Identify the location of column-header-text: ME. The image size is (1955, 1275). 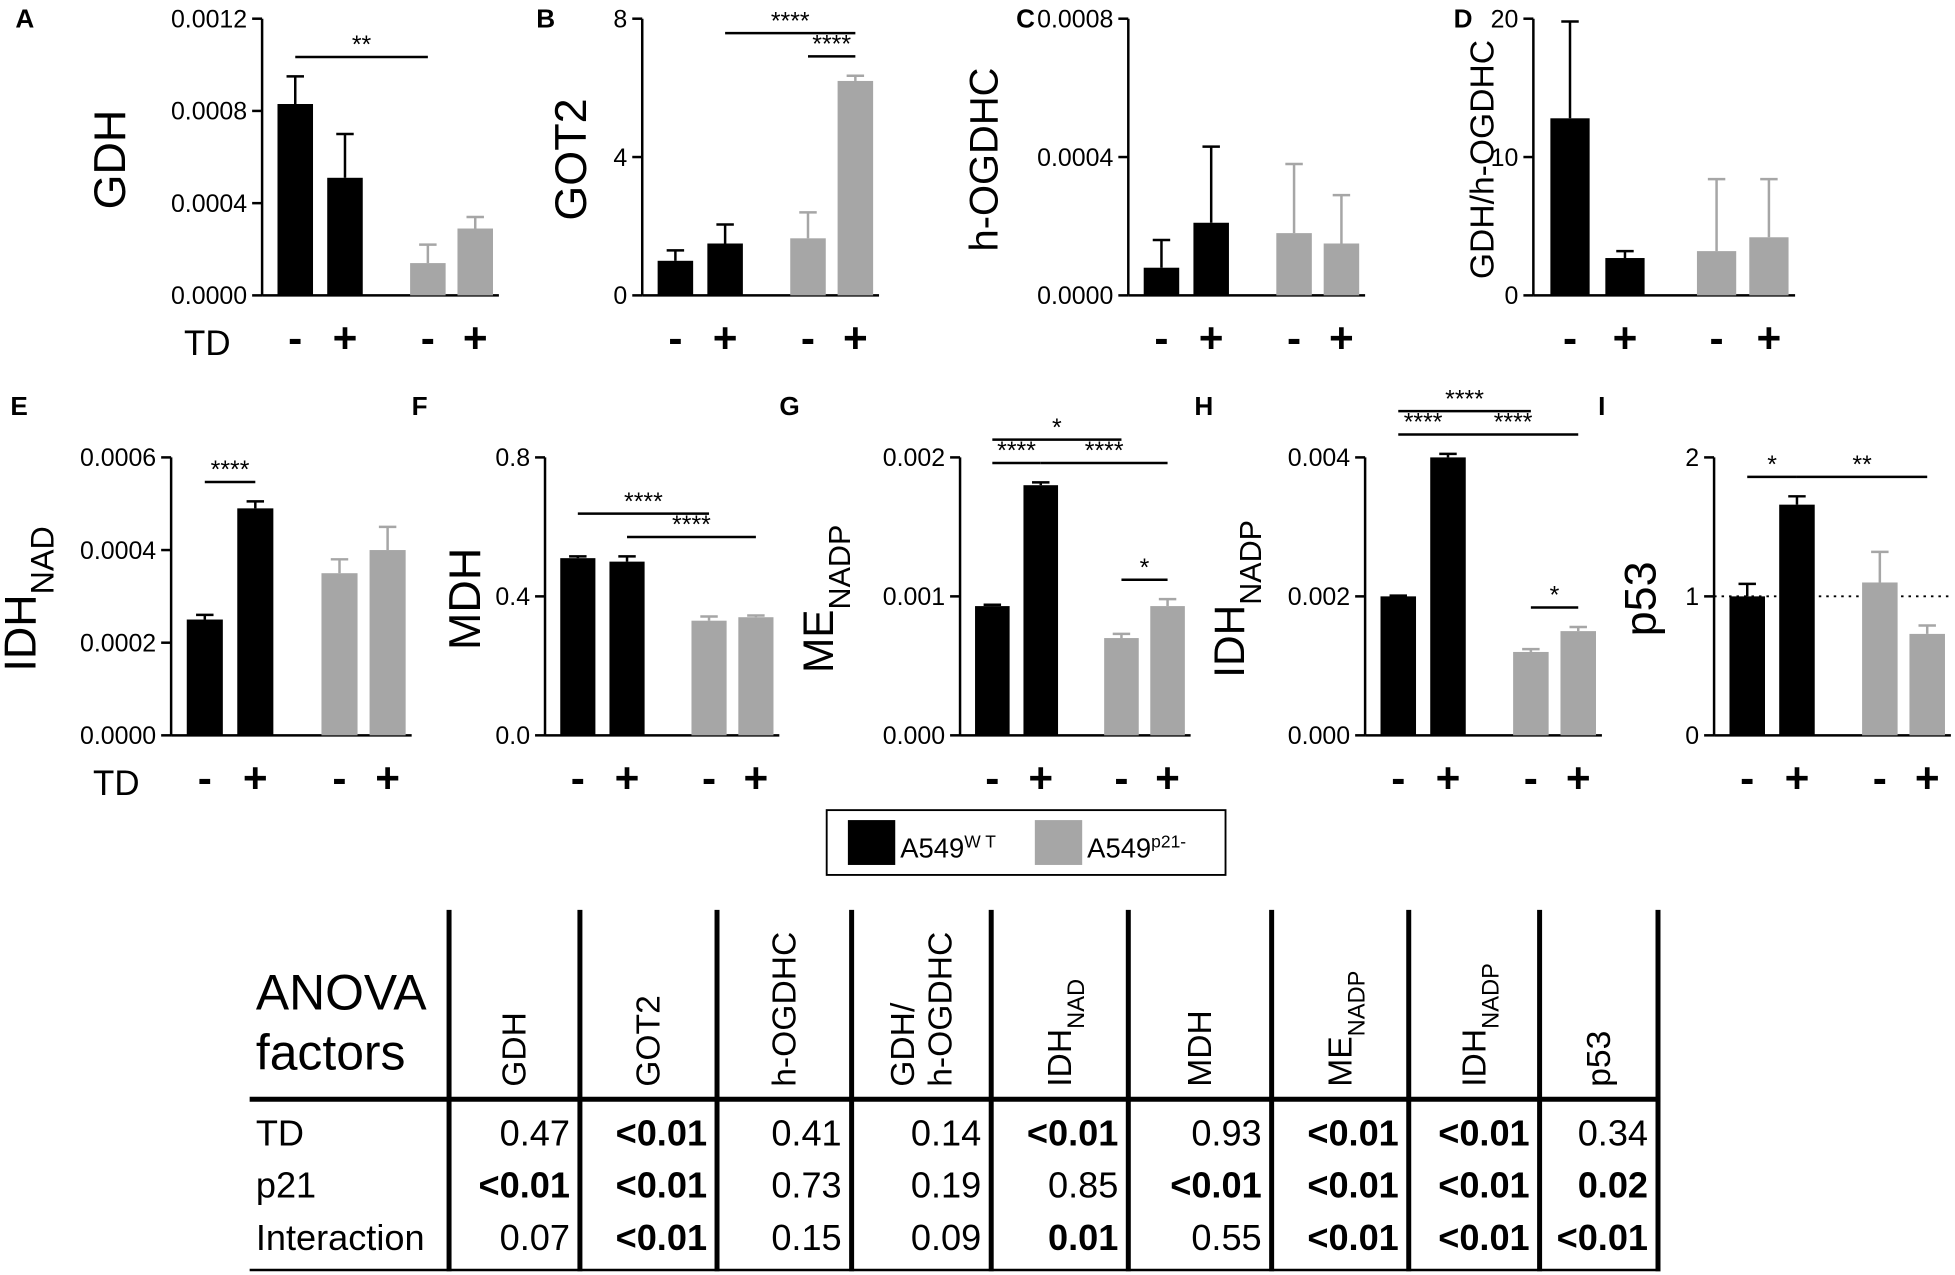
(1340, 1061).